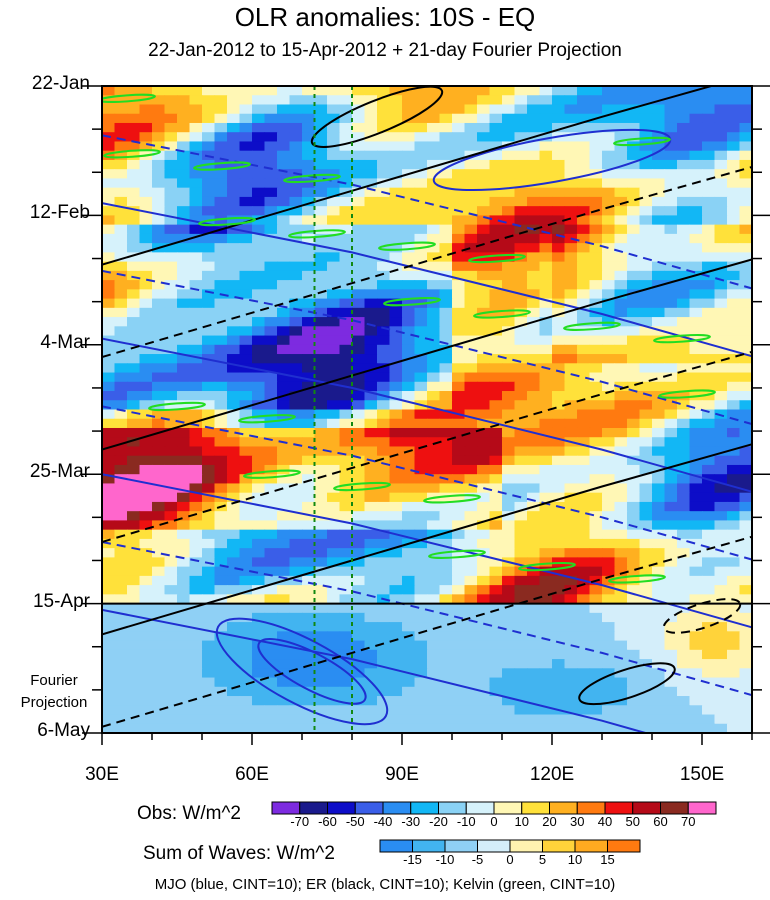 This screenshot has width=770, height=900. Describe the element at coordinates (61, 601) in the screenshot. I see `y-tick-label: 15-Apr` at that location.